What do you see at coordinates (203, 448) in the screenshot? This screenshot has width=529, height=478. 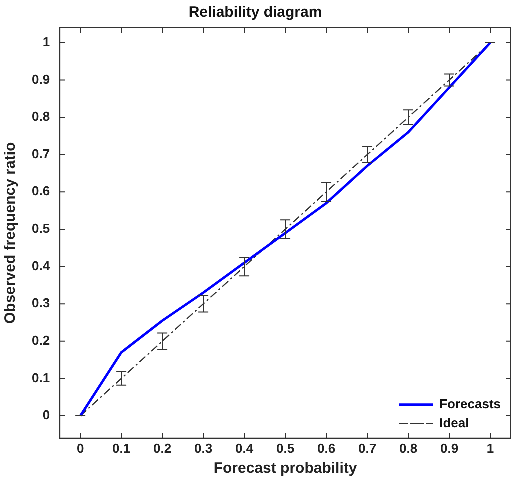 I see `x-tick-label: 0.3` at bounding box center [203, 448].